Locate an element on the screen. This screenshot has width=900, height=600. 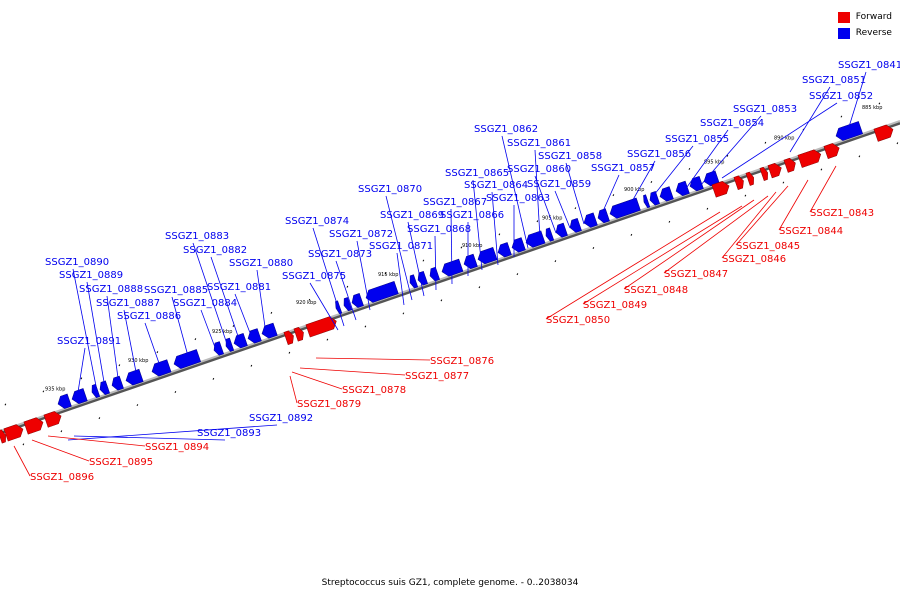
forward-swatch is located at coordinates (843, 17).